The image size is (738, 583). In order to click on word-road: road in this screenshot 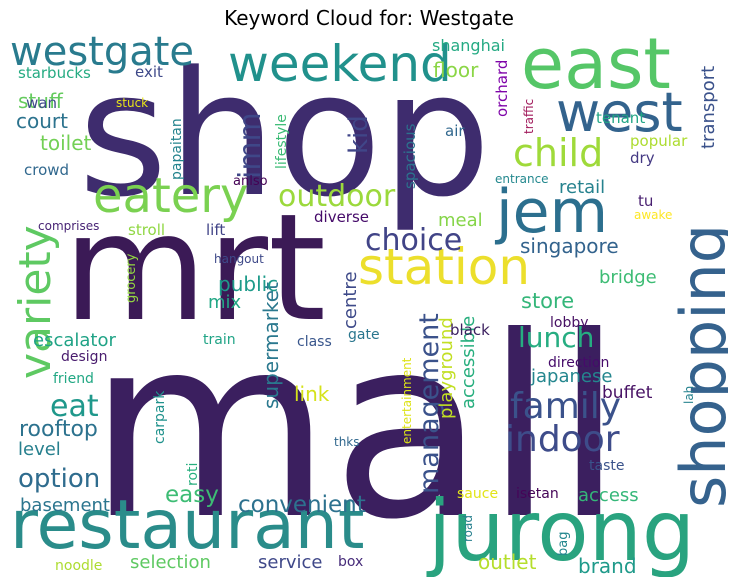, I will do `click(468, 528)`.